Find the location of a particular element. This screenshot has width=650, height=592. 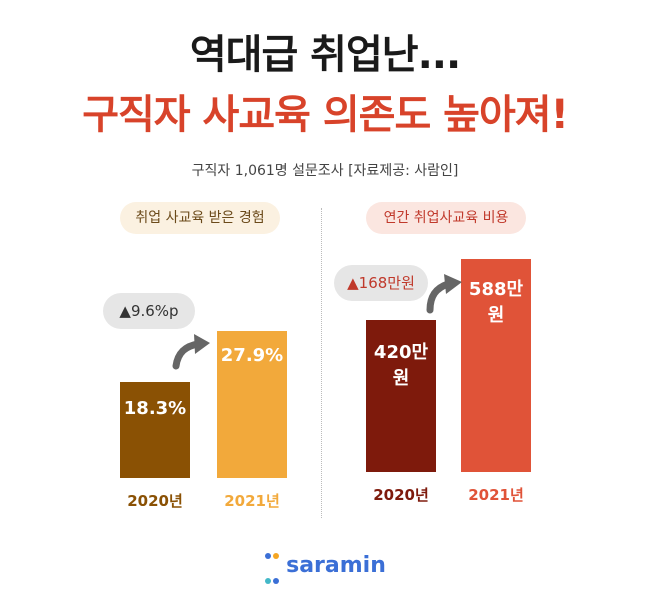

left-change-badge: ▲9.6%p is located at coordinates (149, 311).